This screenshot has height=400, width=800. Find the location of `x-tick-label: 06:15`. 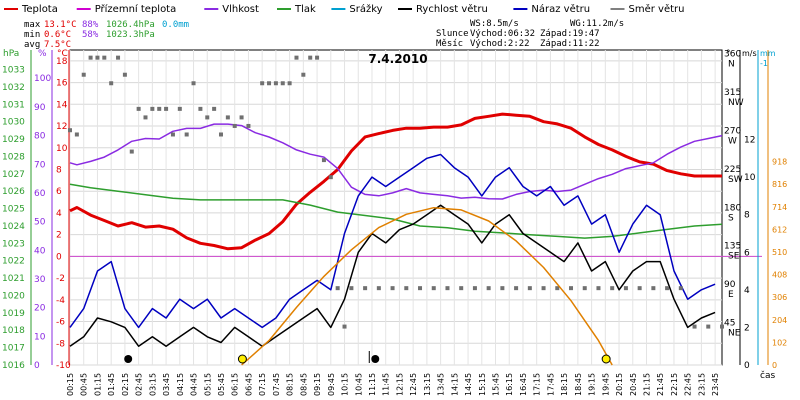

x-tick-label: 06:15 is located at coordinates (235, 384).